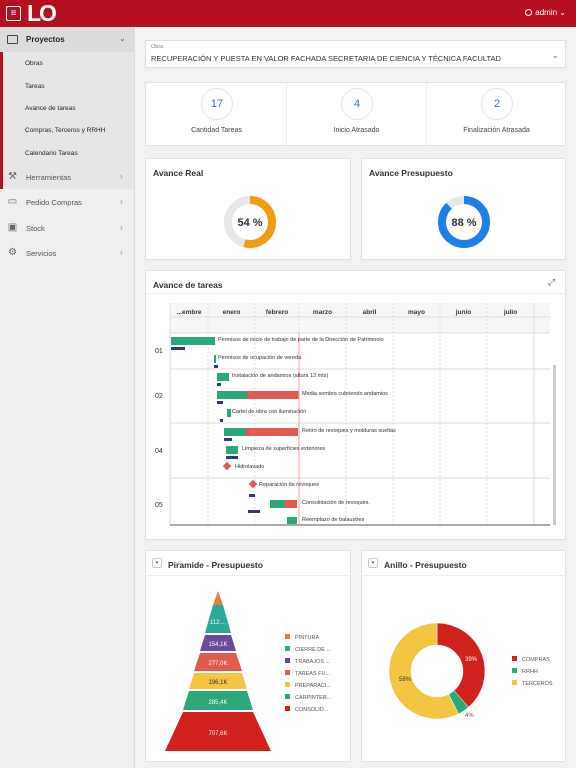 The height and width of the screenshot is (768, 576). What do you see at coordinates (463, 209) in the screenshot?
I see `avance-presupuesto-card: Avance Presupuesto 88 %` at bounding box center [463, 209].